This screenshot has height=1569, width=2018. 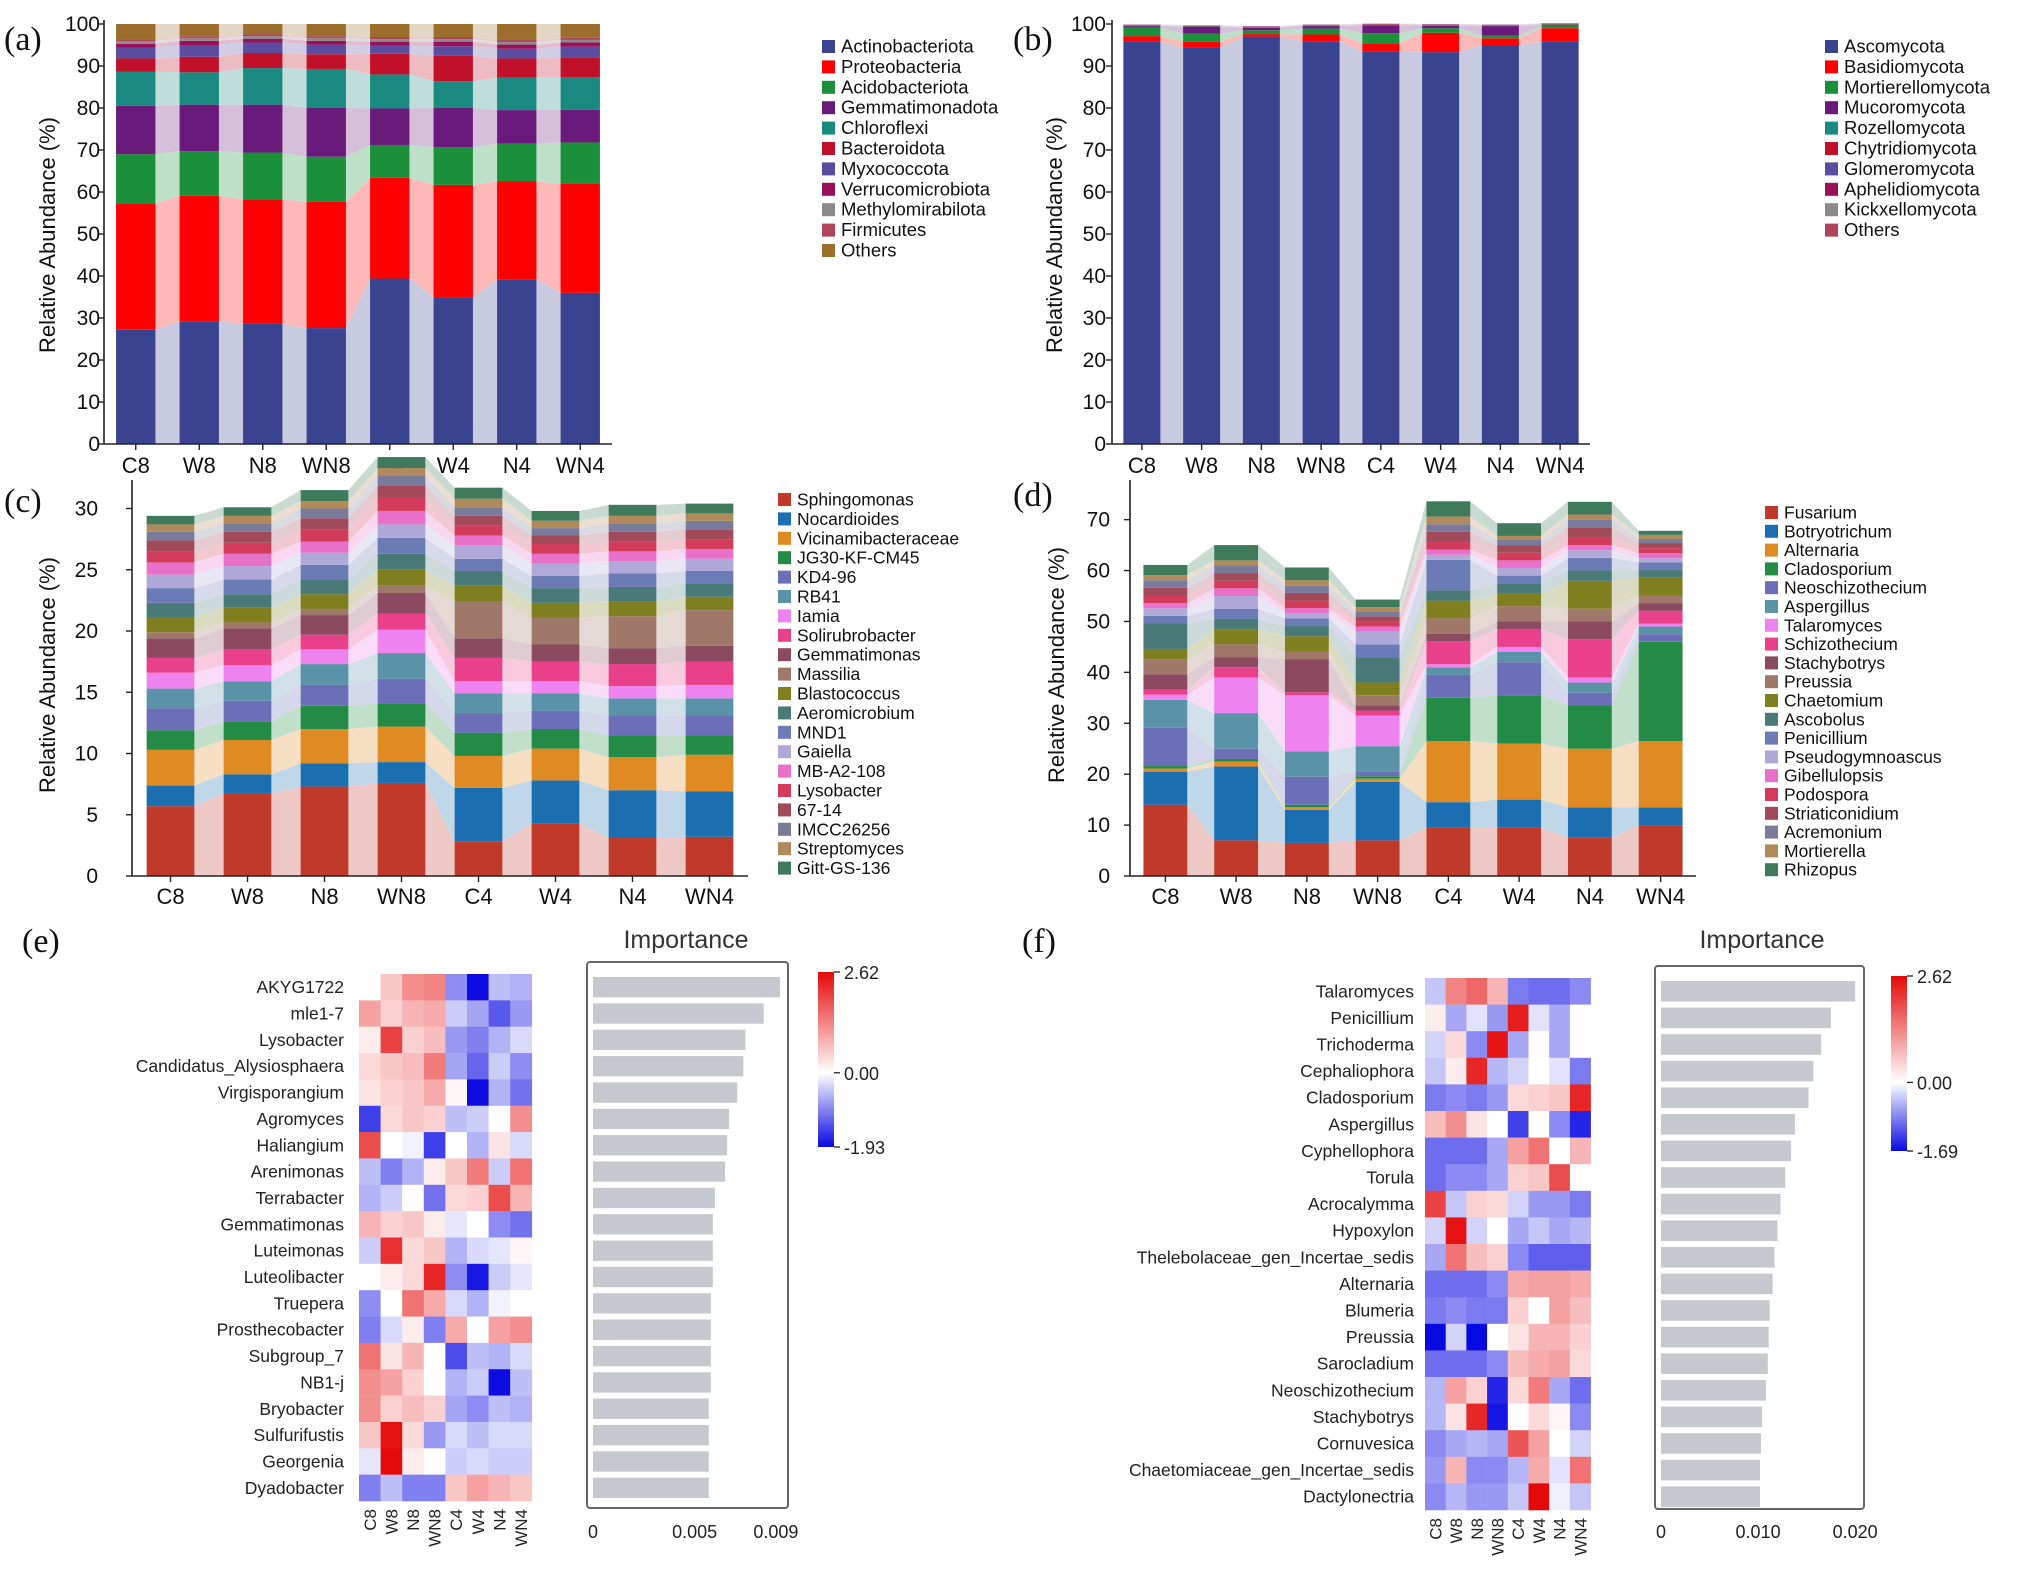 What do you see at coordinates (828, 250) in the screenshot?
I see `legend-swatch-others` at bounding box center [828, 250].